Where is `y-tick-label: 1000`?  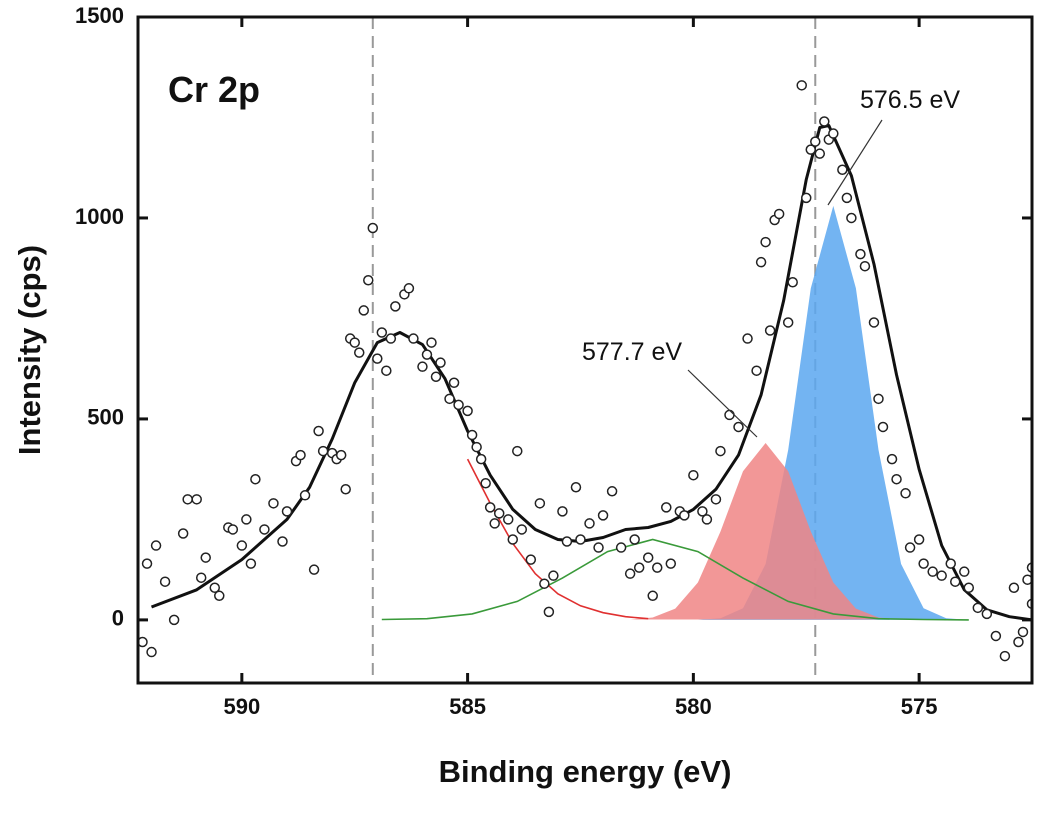 y-tick-label: 1000 is located at coordinates (99, 216).